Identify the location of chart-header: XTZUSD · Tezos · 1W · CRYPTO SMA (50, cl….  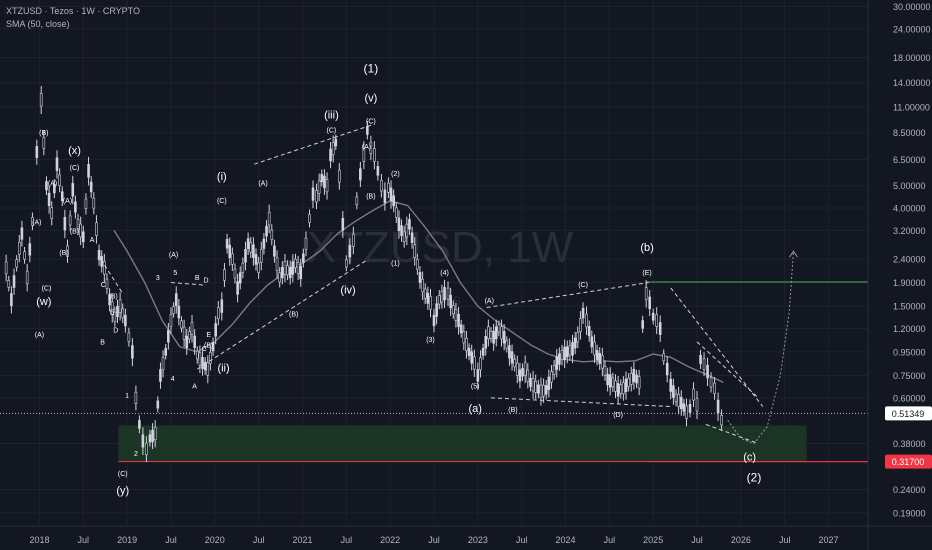
(73, 18).